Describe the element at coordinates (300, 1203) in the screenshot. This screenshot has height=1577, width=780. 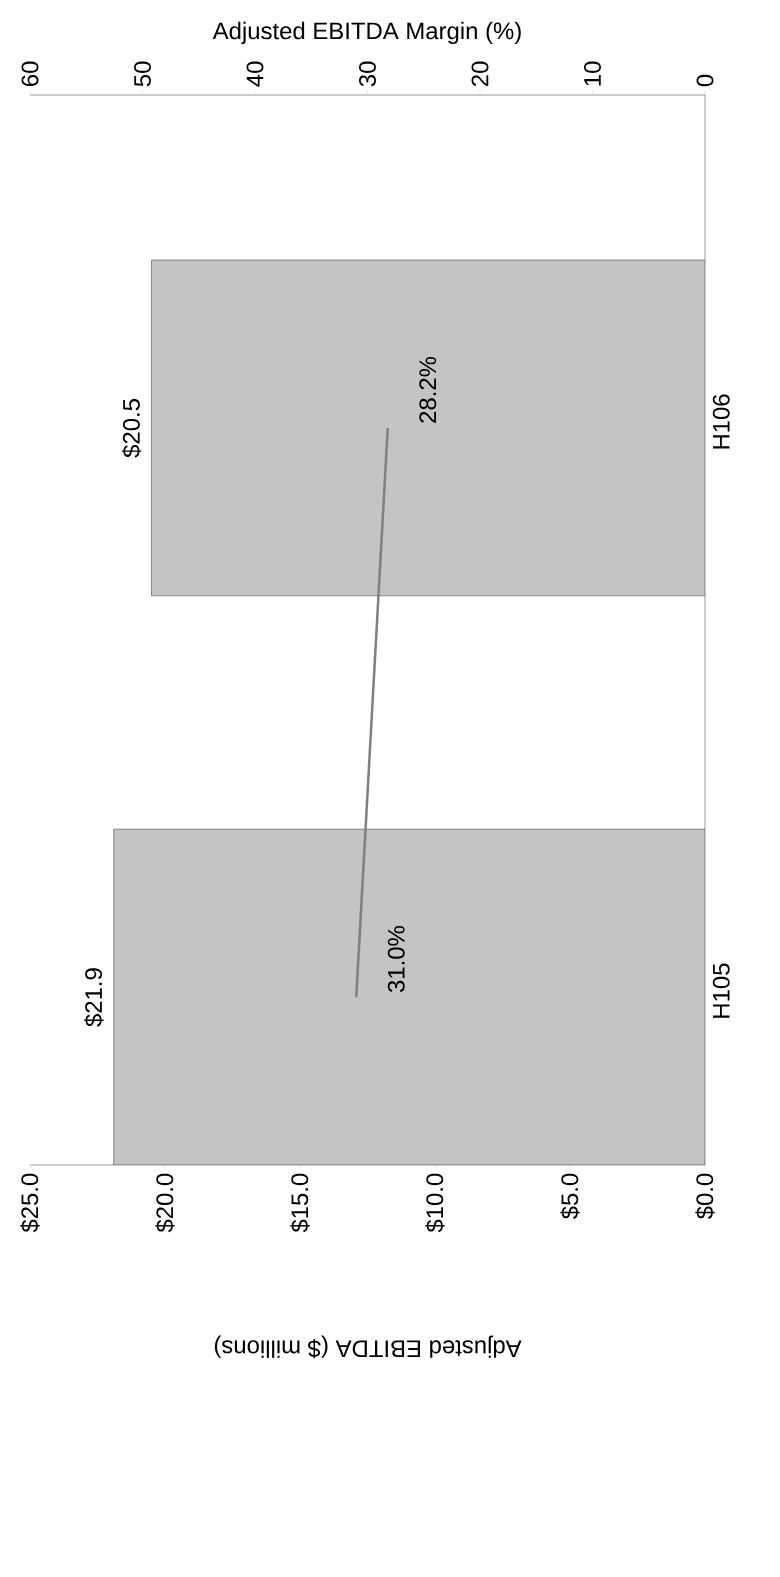
I see `x-tick-label: $15.0` at that location.